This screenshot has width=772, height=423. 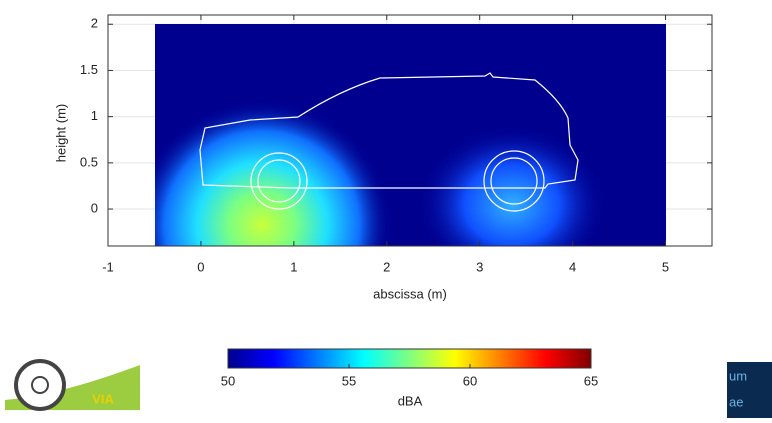 I want to click on x-tick-label: 1, so click(x=293, y=266).